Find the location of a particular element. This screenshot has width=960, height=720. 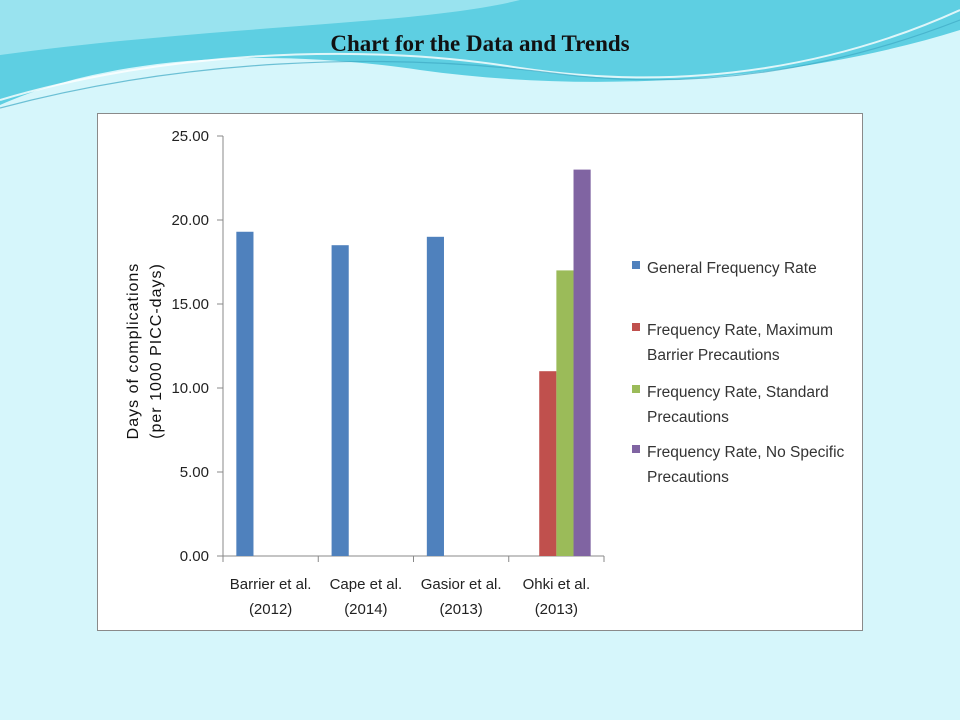

x-category-label: Gasior et al. is located at coordinates (461, 584).